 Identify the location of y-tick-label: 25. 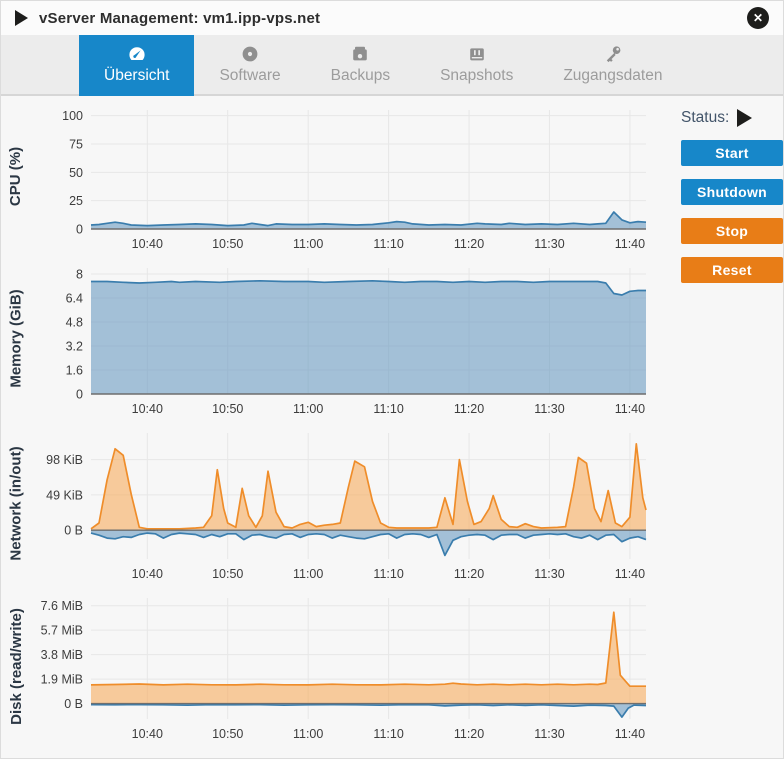
(76, 201).